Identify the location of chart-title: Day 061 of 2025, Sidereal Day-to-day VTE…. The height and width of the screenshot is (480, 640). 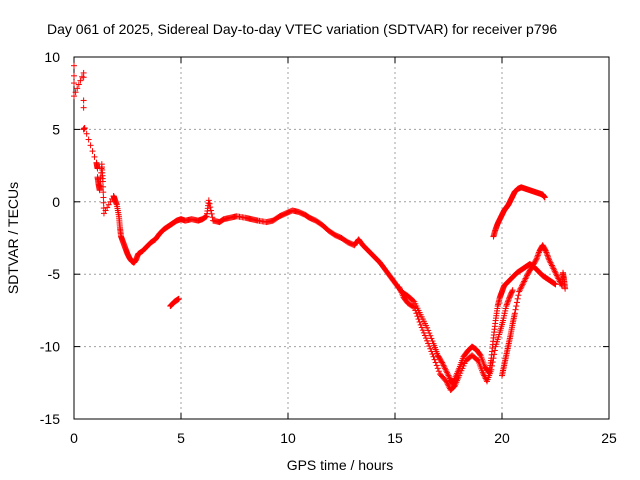
(302, 29).